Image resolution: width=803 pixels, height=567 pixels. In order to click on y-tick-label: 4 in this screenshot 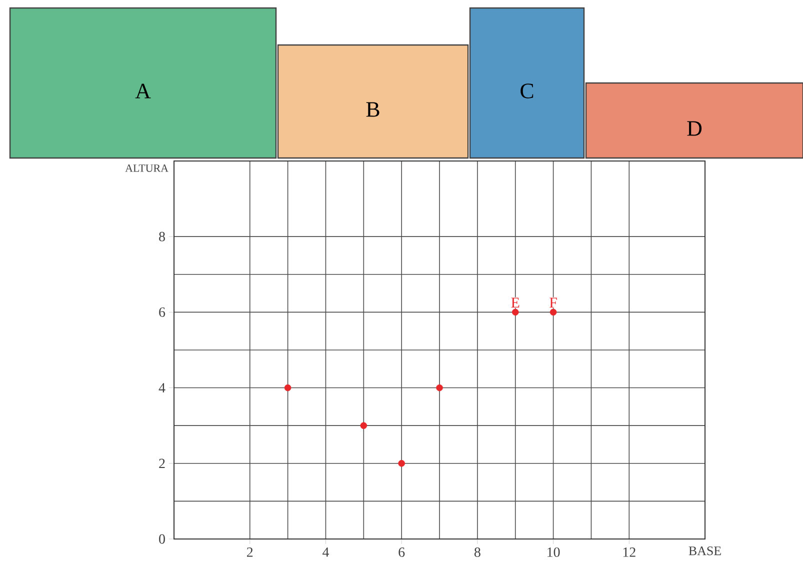, I will do `click(162, 387)`.